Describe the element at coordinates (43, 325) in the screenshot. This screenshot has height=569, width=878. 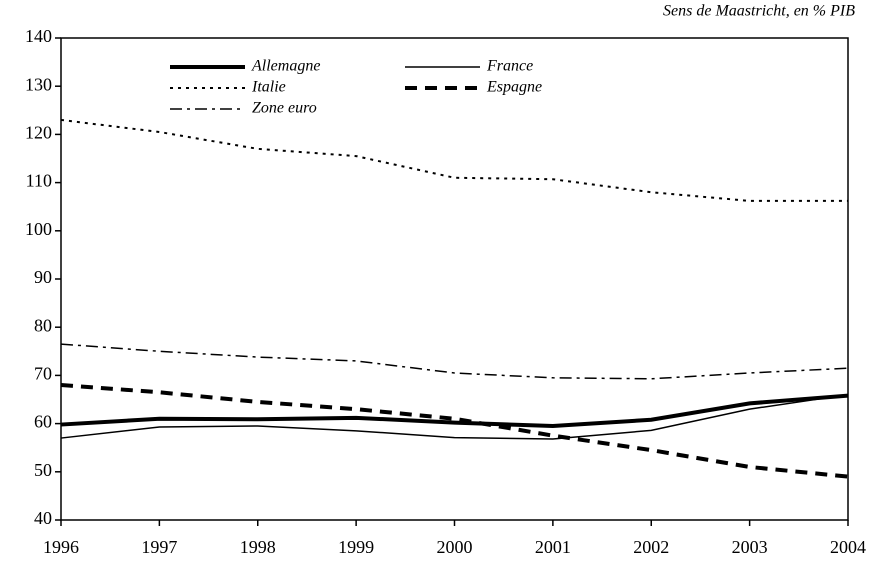
I see `y-tick-label: 80` at that location.